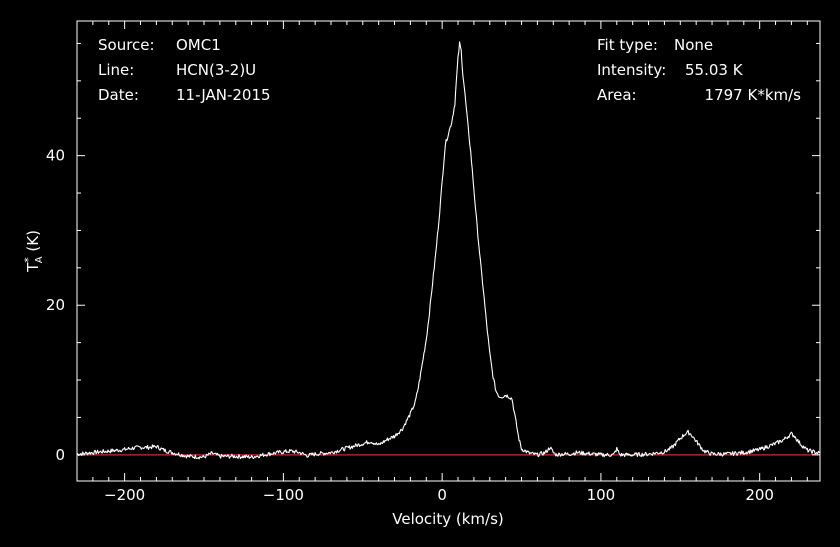 The width and height of the screenshot is (840, 547). What do you see at coordinates (617, 95) in the screenshot?
I see `area-label: Area:` at bounding box center [617, 95].